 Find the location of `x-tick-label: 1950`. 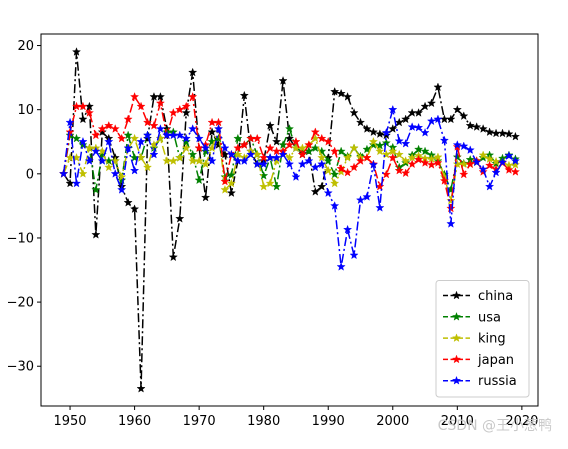

x-tick-label: 1950 is located at coordinates (69, 421).